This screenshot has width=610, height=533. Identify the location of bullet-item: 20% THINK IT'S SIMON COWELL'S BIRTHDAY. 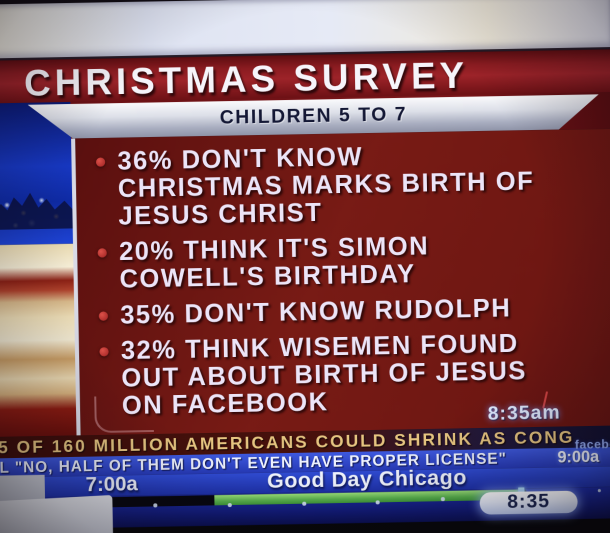
(353, 262).